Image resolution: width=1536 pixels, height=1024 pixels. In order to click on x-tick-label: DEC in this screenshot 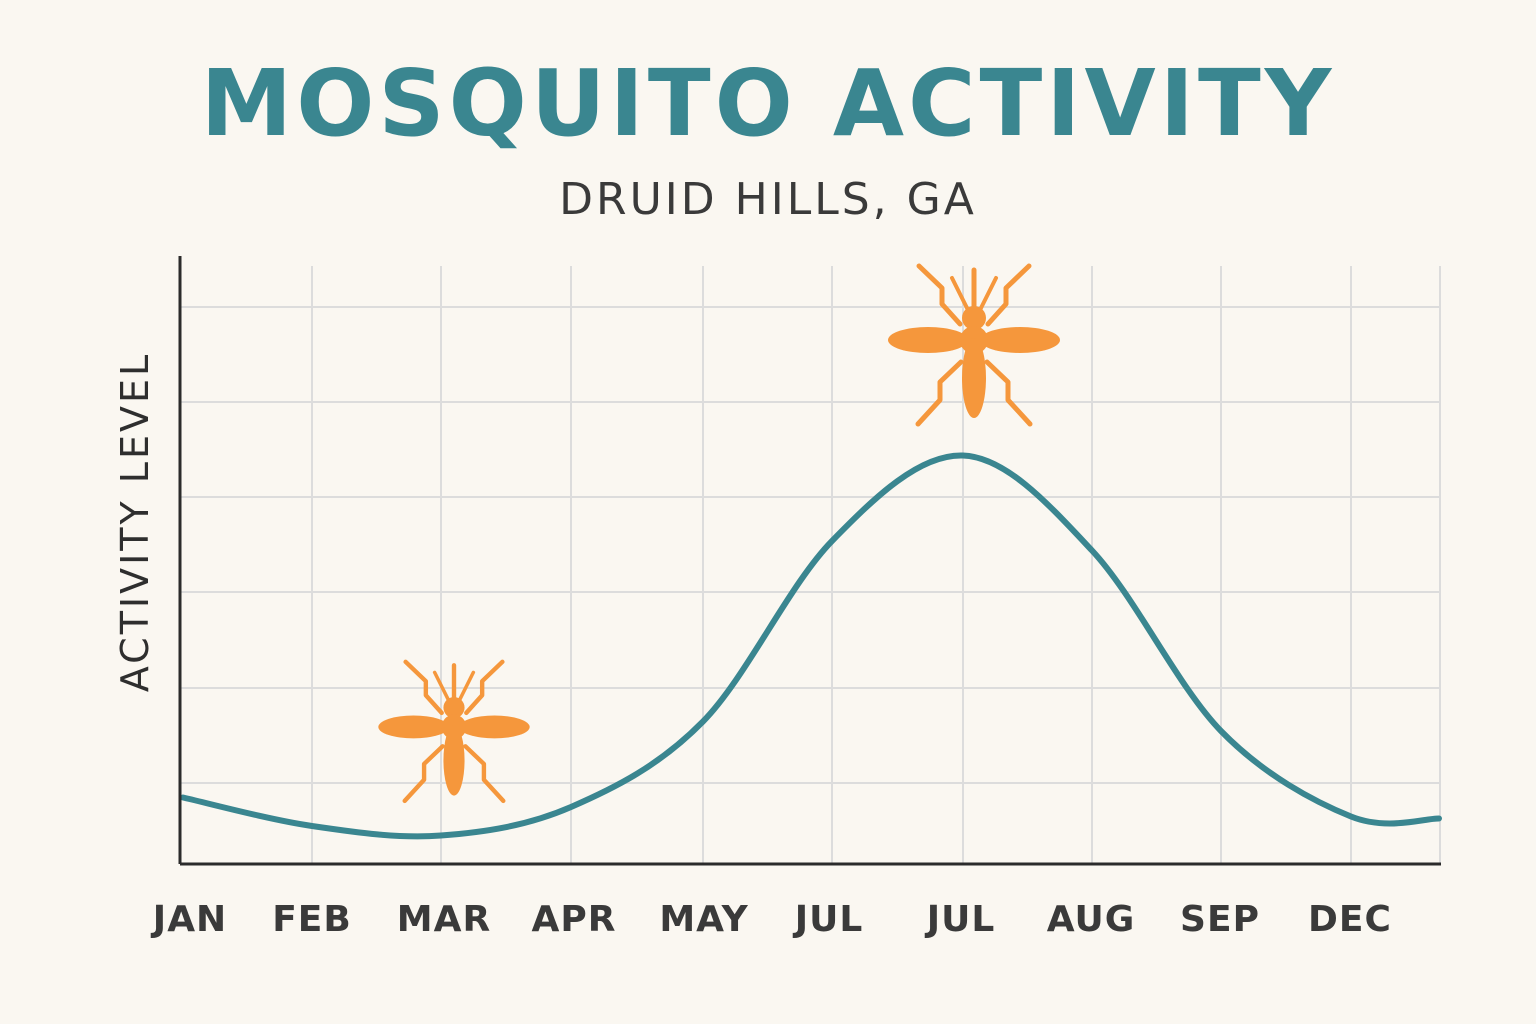, I will do `click(1350, 919)`.